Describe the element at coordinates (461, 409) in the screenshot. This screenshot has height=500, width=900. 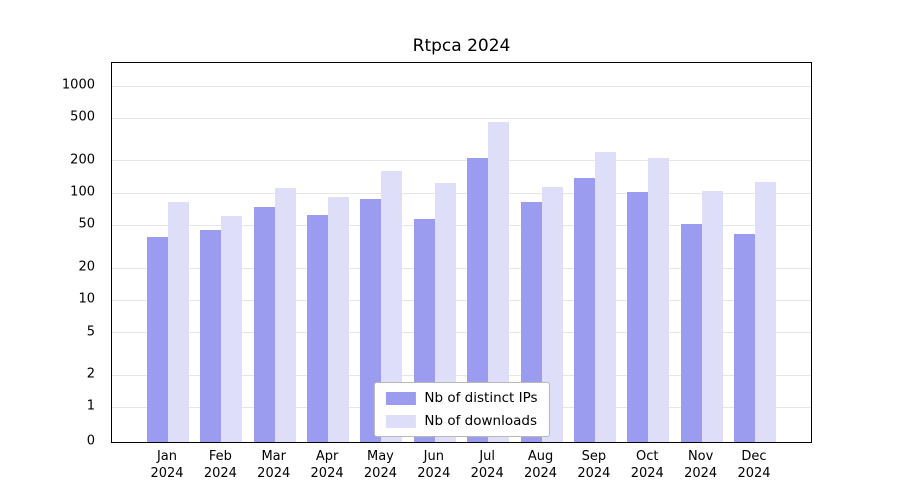
I see `legend: Nb of distinct IPs Nb of downloads` at that location.